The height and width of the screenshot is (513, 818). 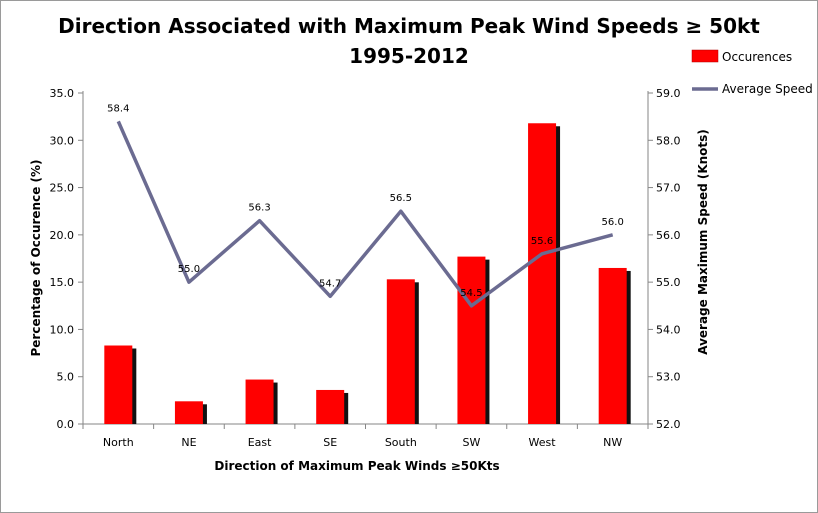 What do you see at coordinates (401, 198) in the screenshot?
I see `data-label: 56.5` at bounding box center [401, 198].